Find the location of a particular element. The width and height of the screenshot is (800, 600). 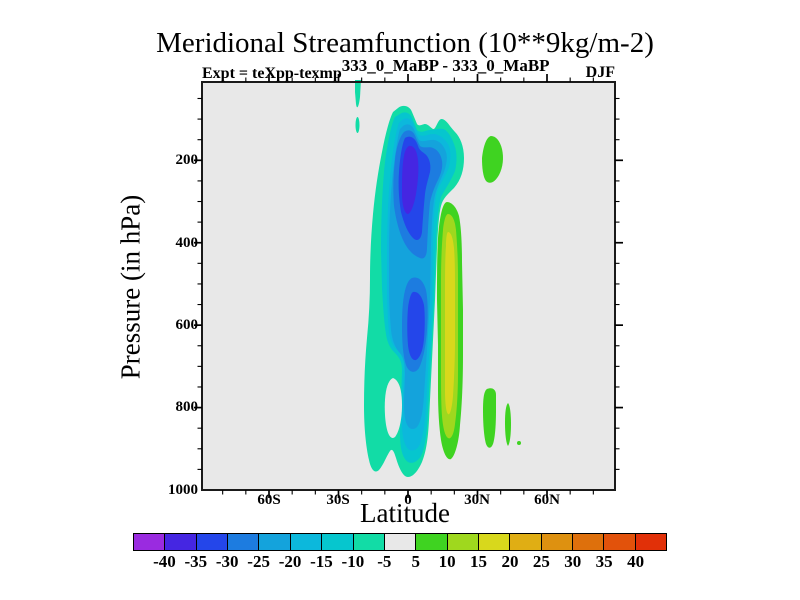

colorbar-tick-label: -35 is located at coordinates (196, 561).